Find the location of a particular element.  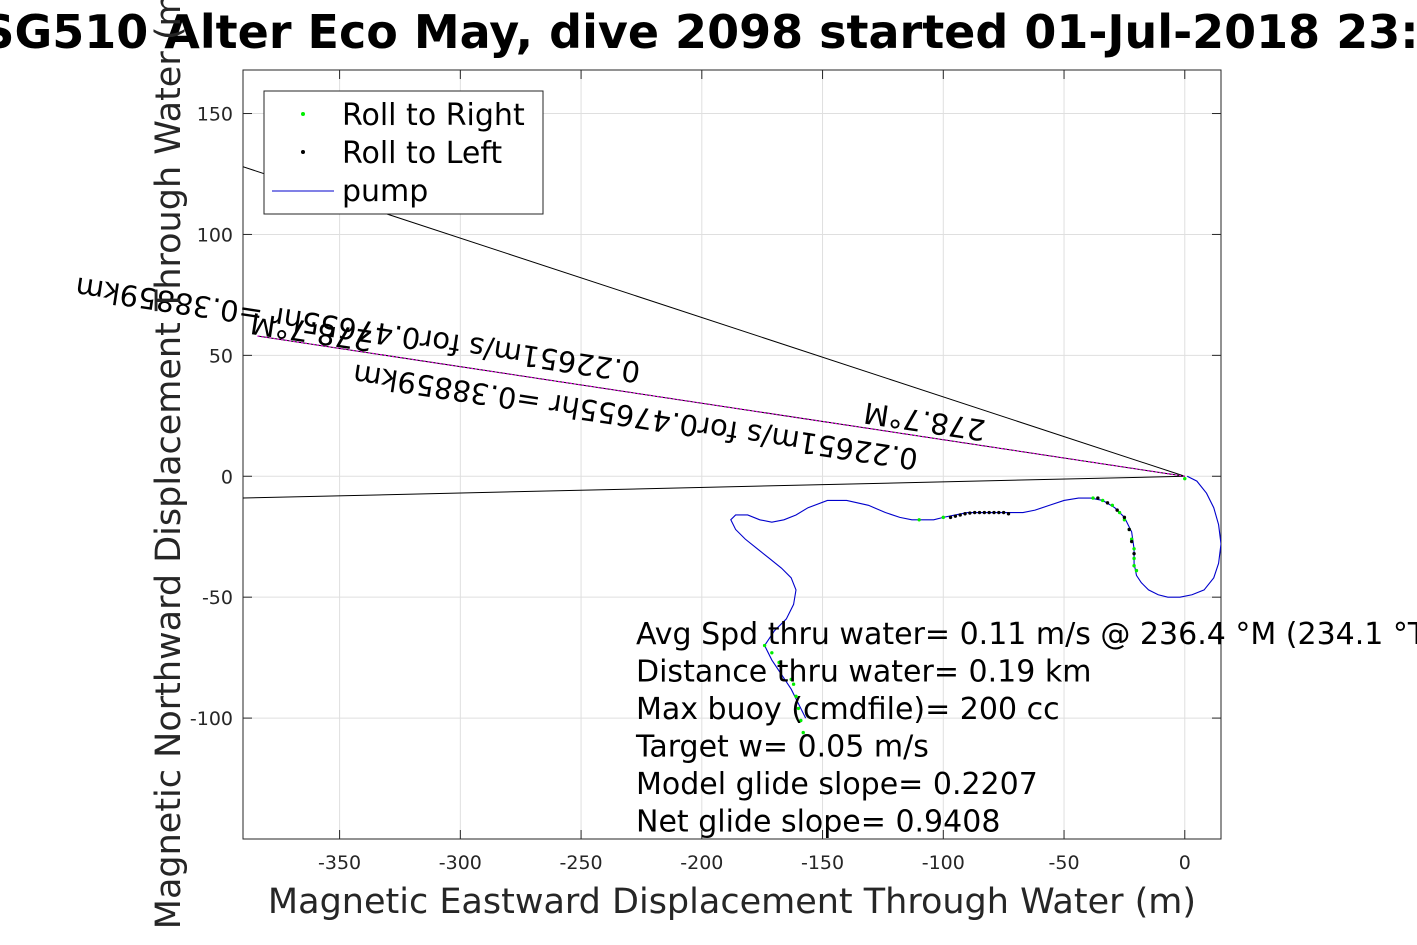

x-tick-label: -350 is located at coordinates (339, 863).